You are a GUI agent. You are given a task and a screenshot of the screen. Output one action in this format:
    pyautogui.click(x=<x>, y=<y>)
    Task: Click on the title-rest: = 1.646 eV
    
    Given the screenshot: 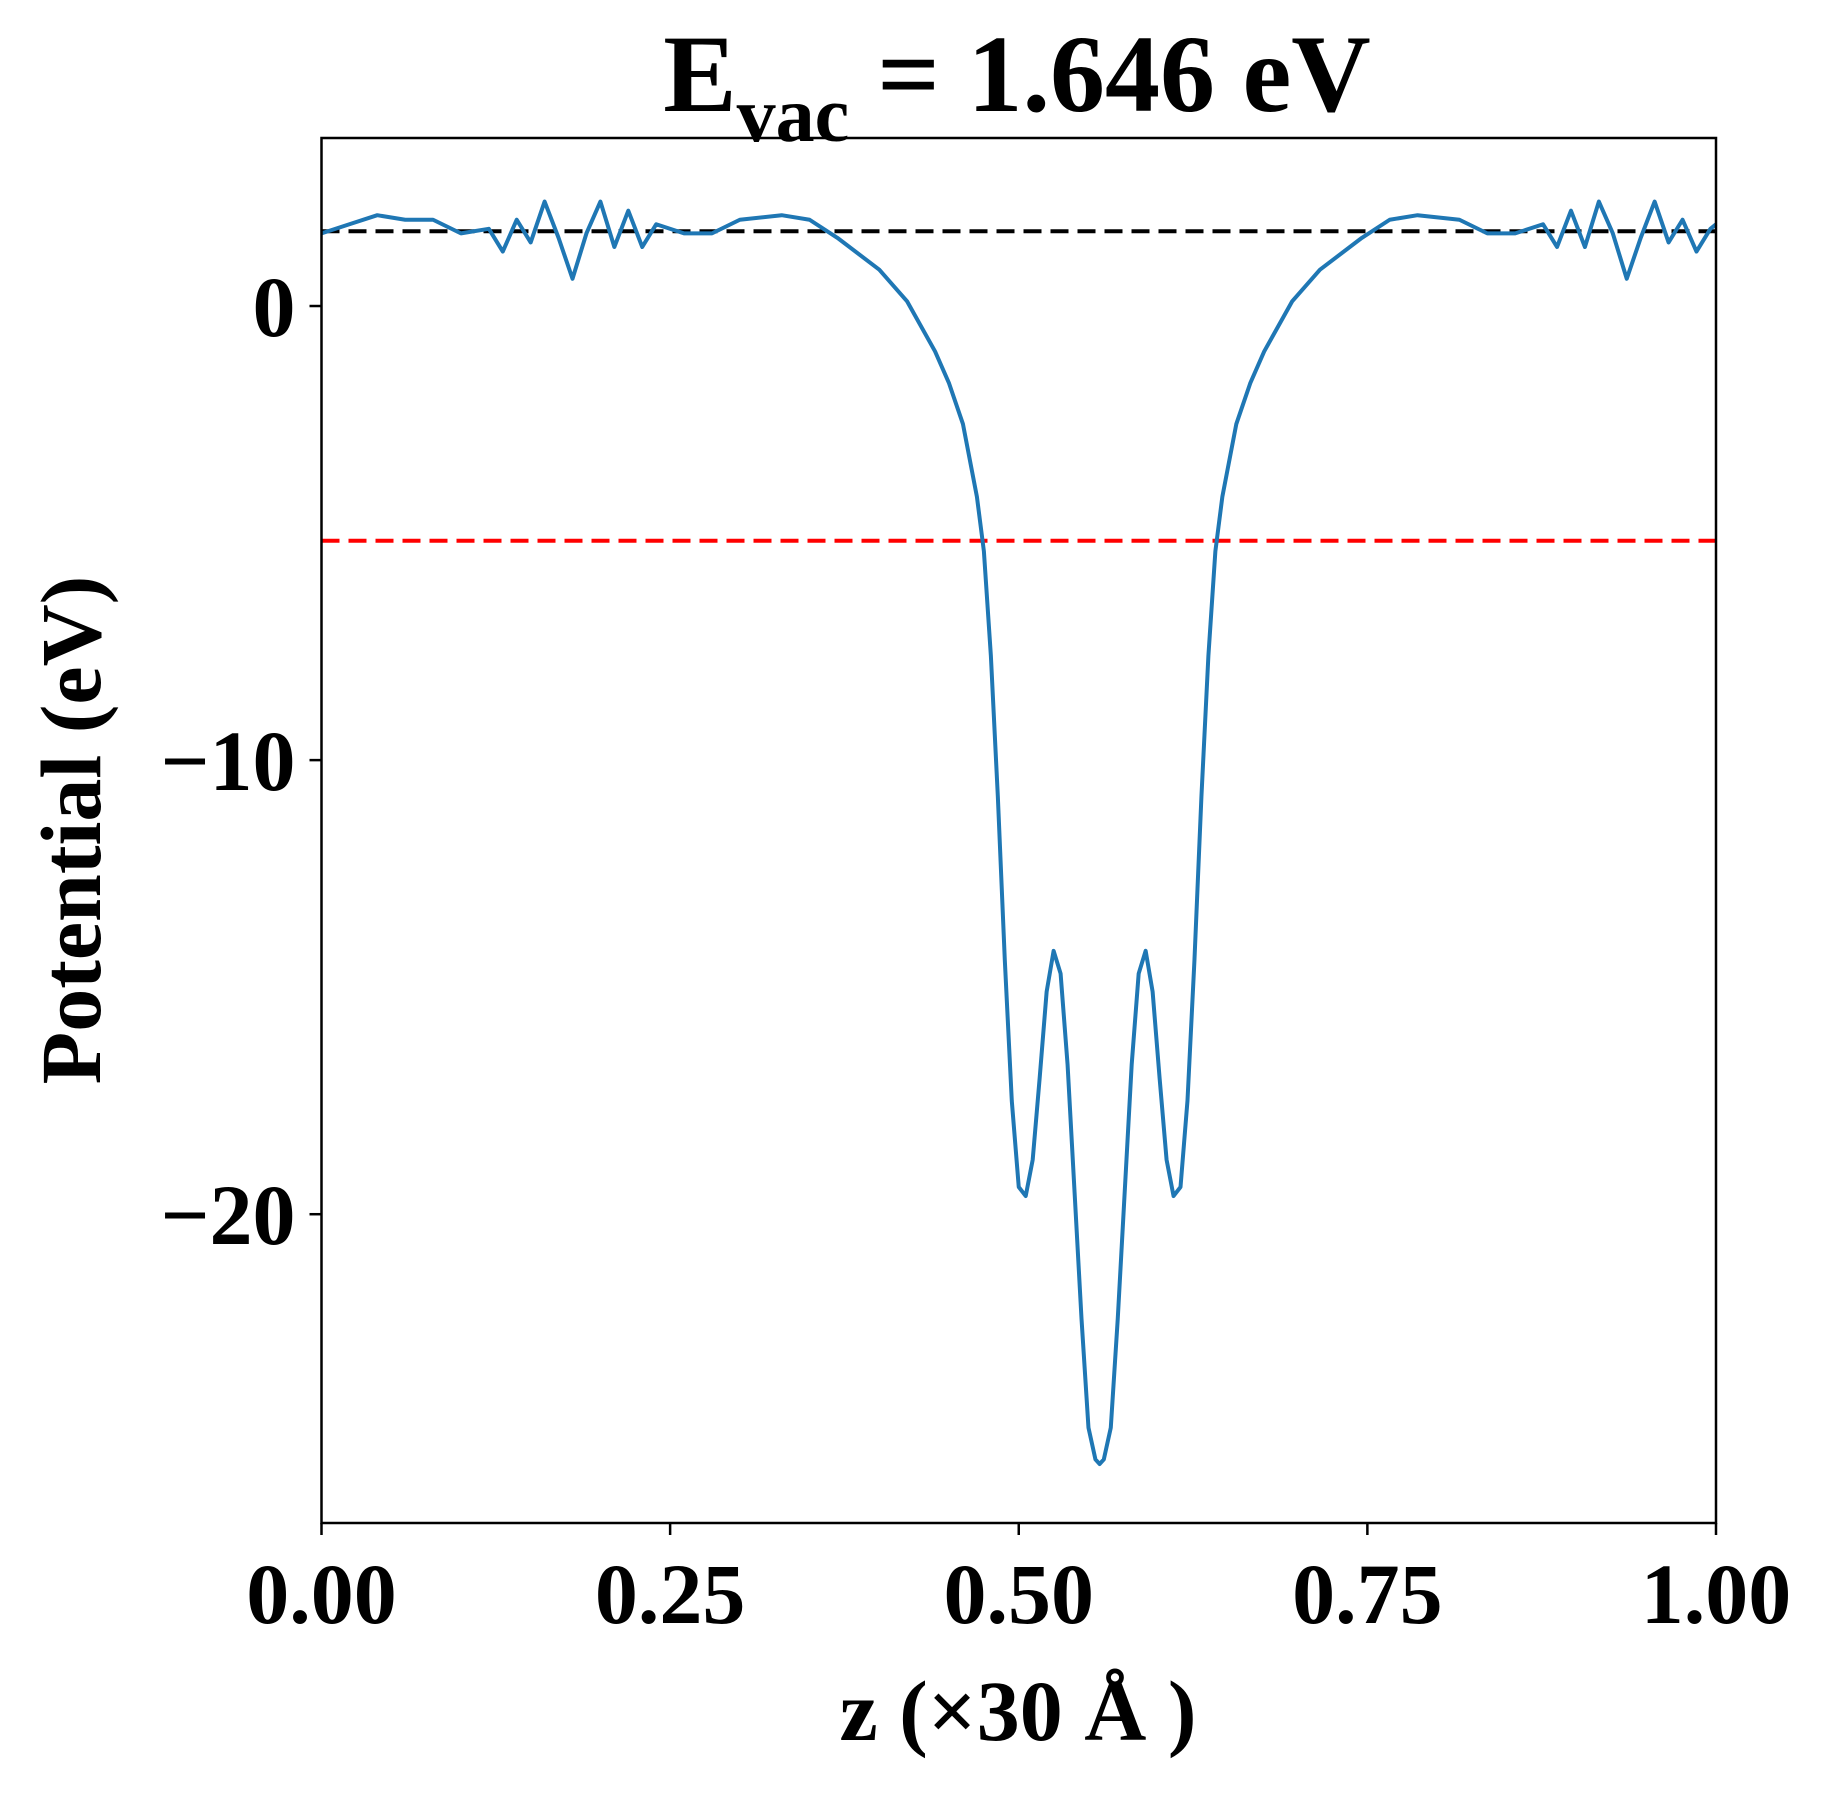 What is the action you would take?
    pyautogui.click(x=1123, y=74)
    